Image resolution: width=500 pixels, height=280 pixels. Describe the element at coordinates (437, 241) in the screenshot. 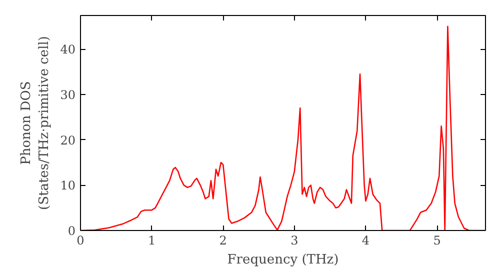

I see `x-tick-label: 5` at that location.